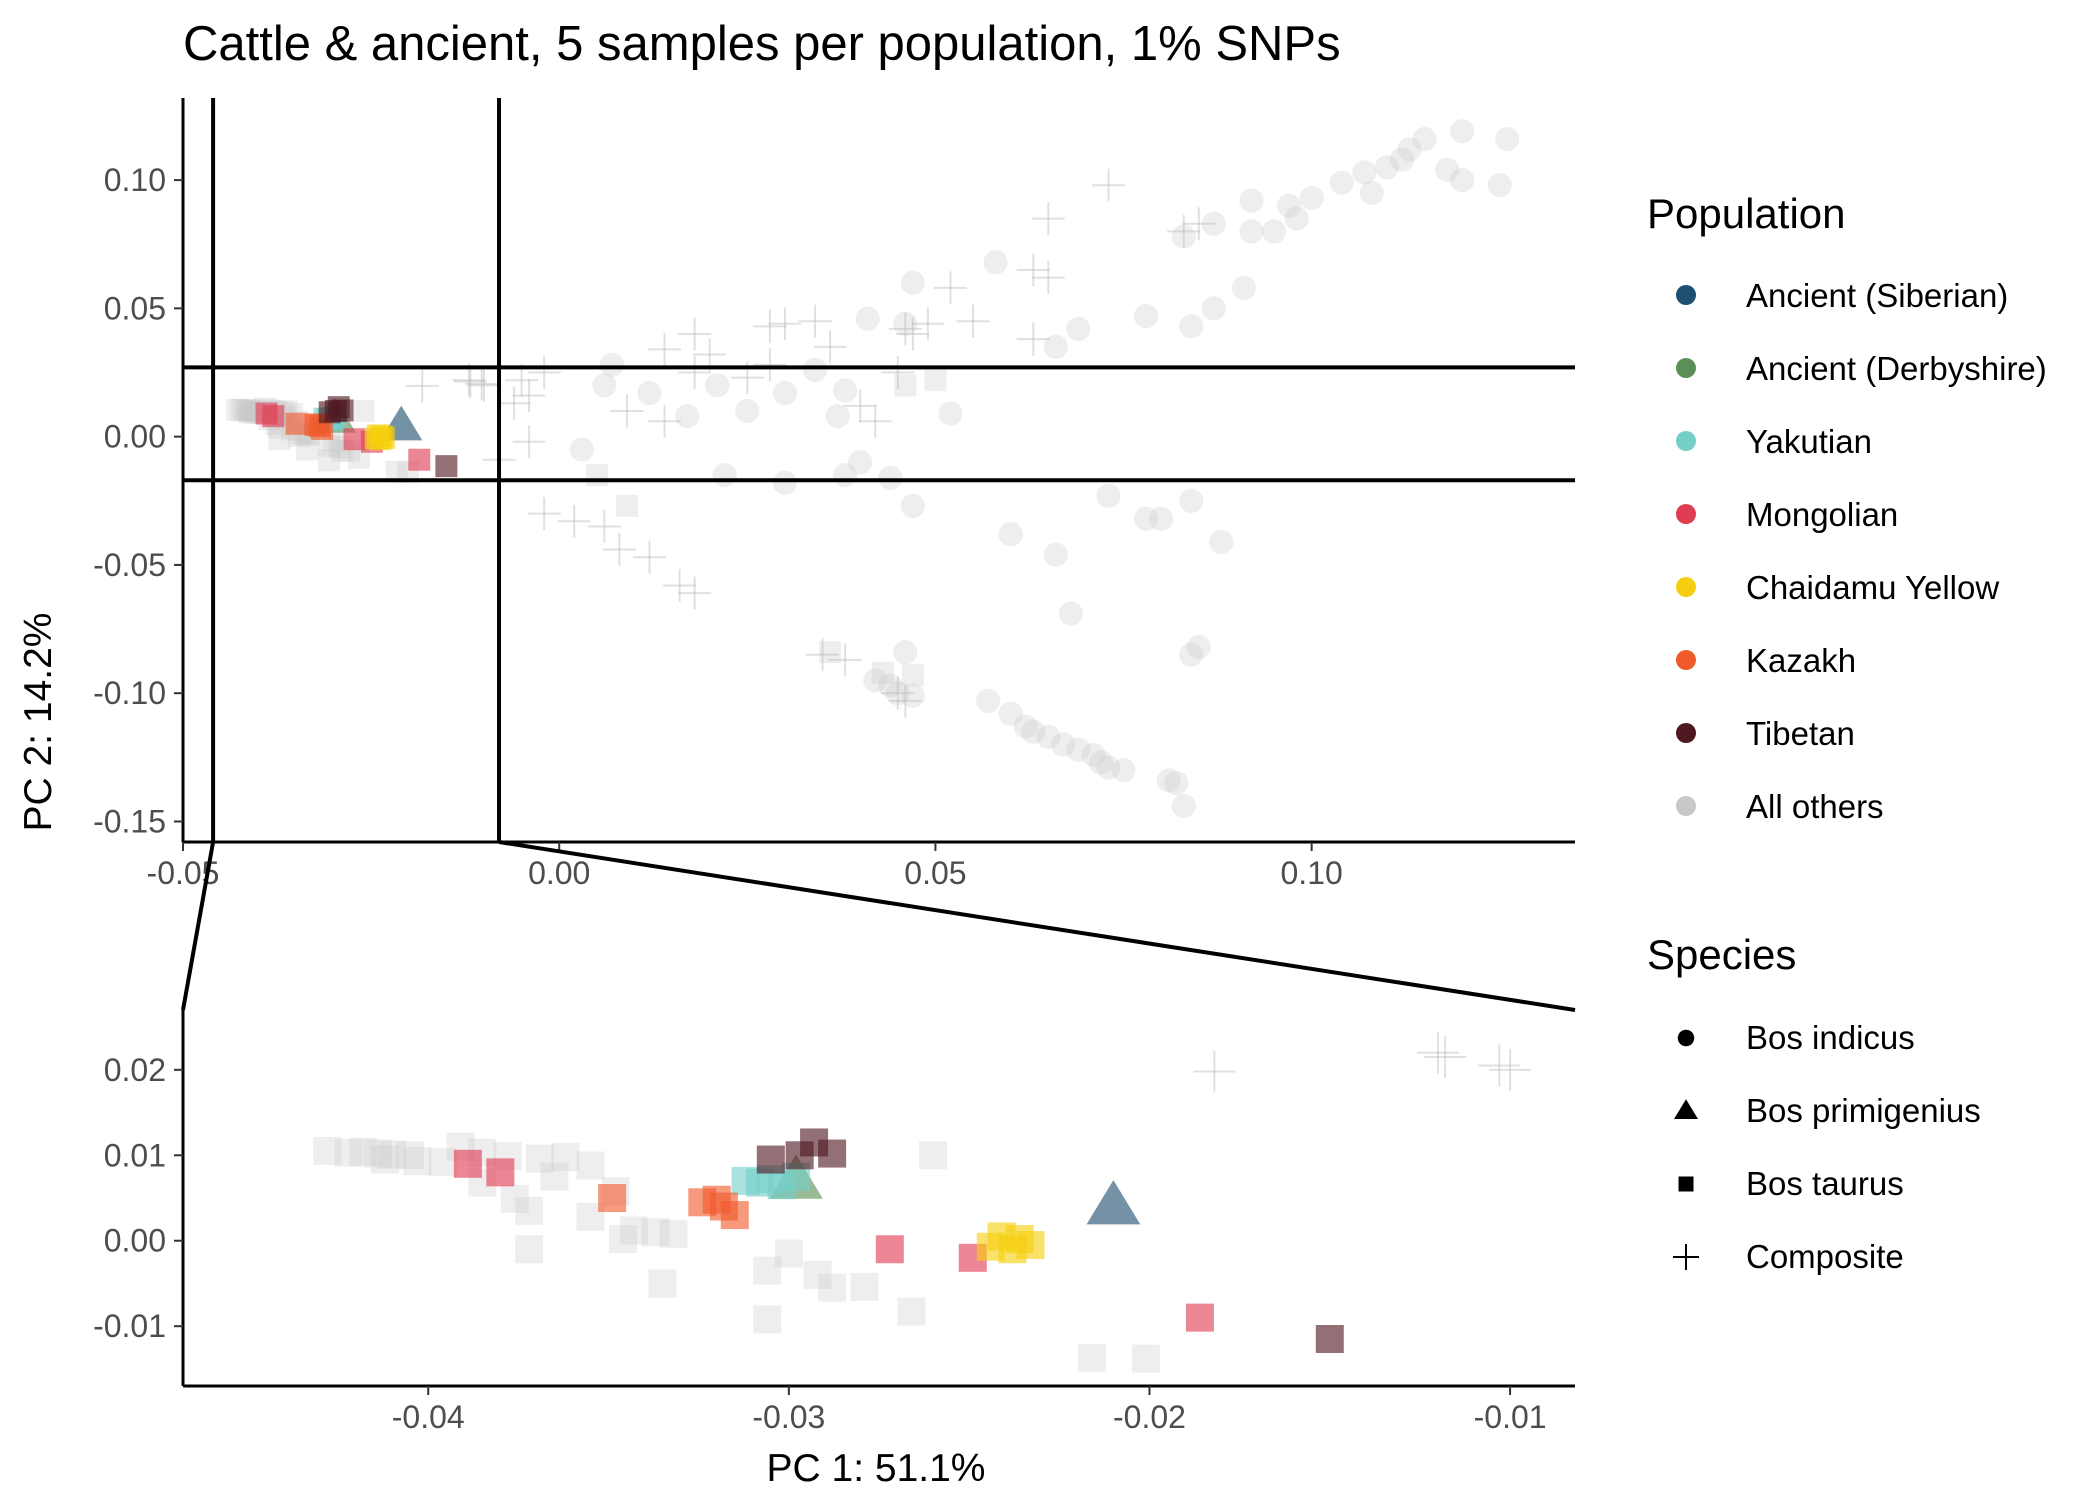 The image size is (2100, 1500). I want to click on zoom-x-tick-label: -0.02, so click(1149, 1417).